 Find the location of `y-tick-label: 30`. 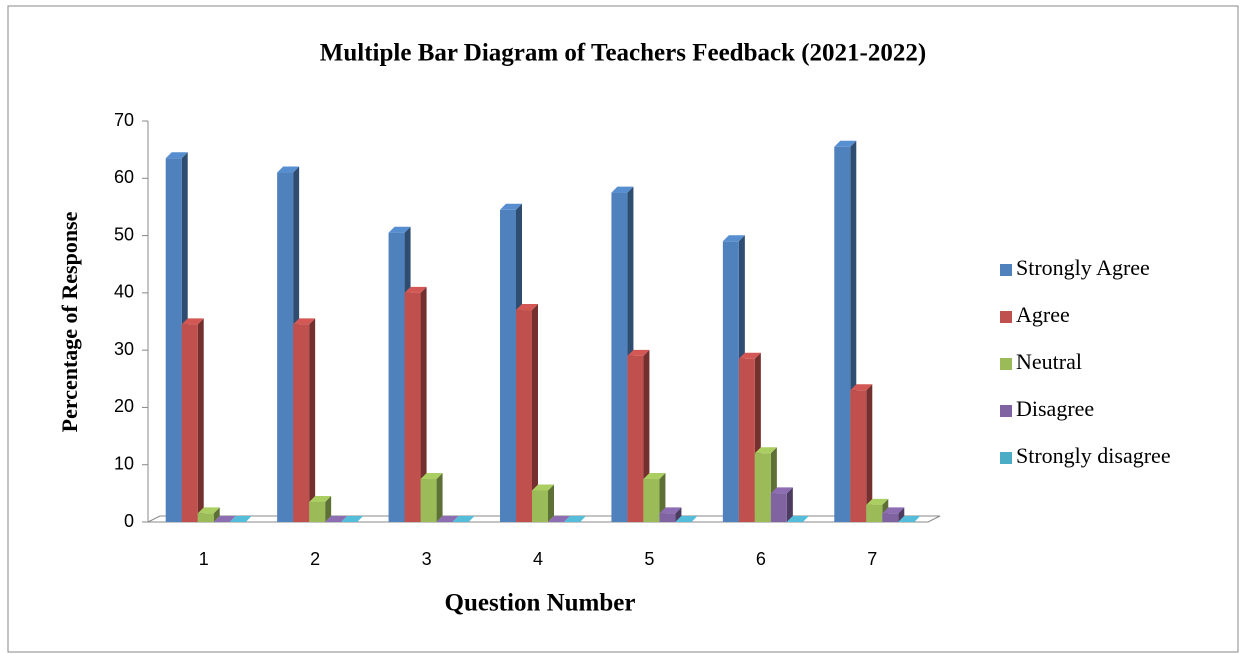

y-tick-label: 30 is located at coordinates (124, 349).